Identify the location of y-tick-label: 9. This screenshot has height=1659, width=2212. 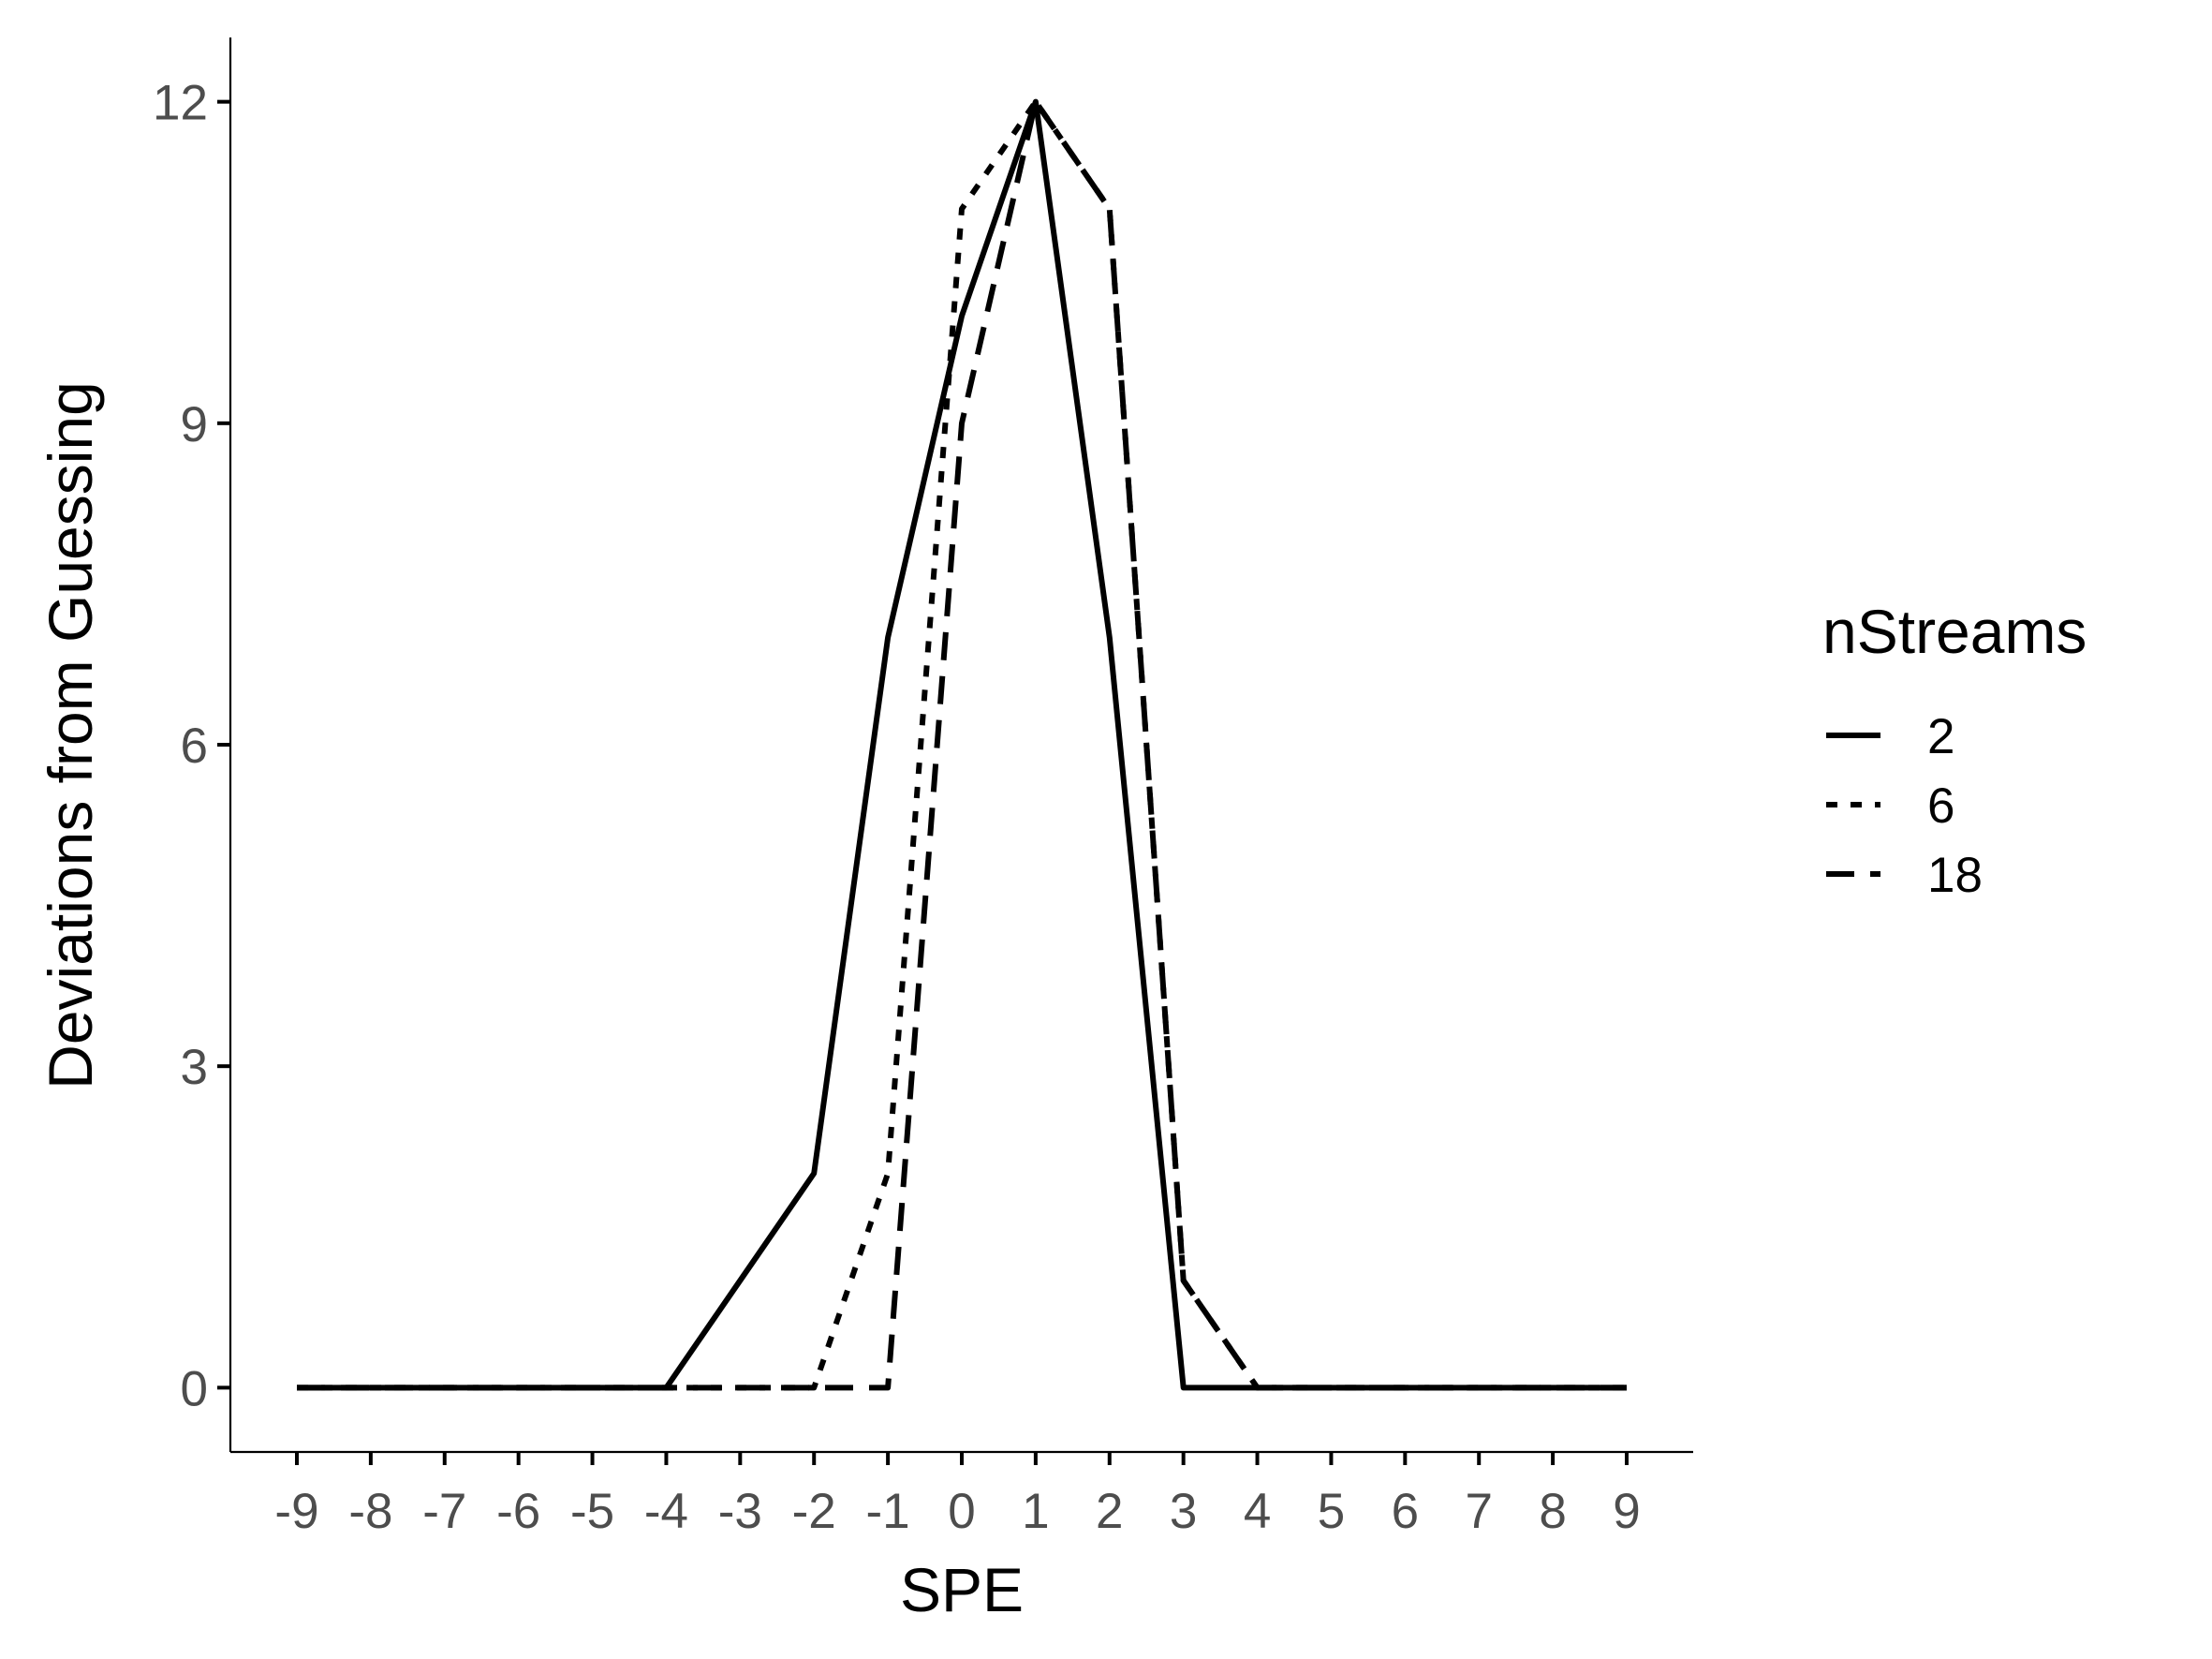
(195, 425).